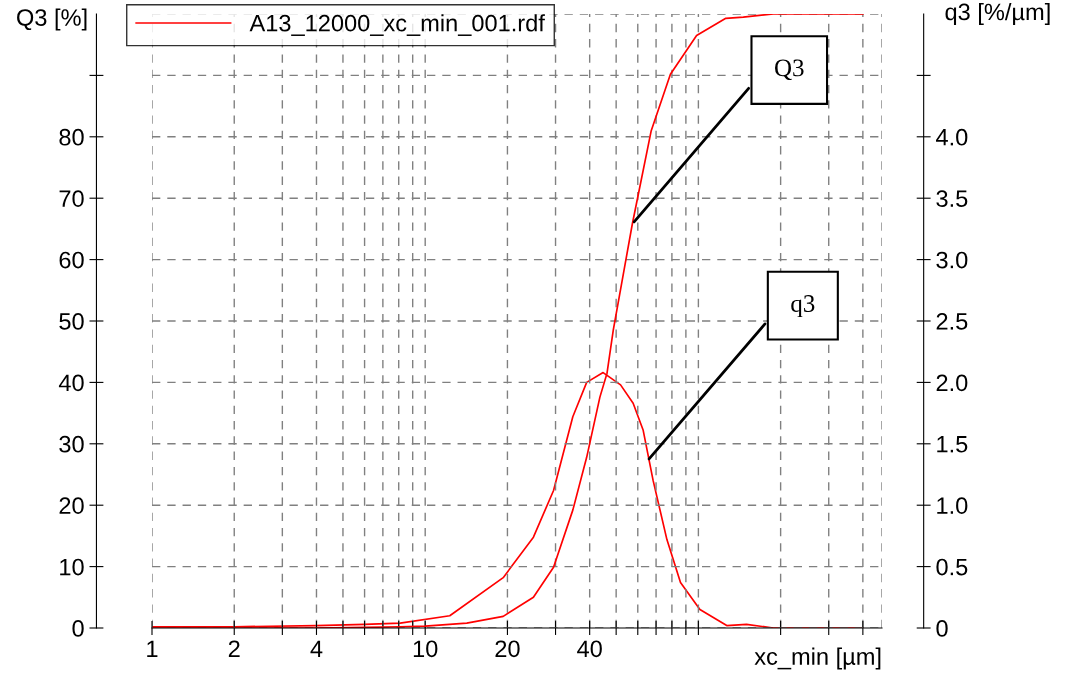 The height and width of the screenshot is (675, 1074). Describe the element at coordinates (589, 649) in the screenshot. I see `x-tick-label: 40` at that location.